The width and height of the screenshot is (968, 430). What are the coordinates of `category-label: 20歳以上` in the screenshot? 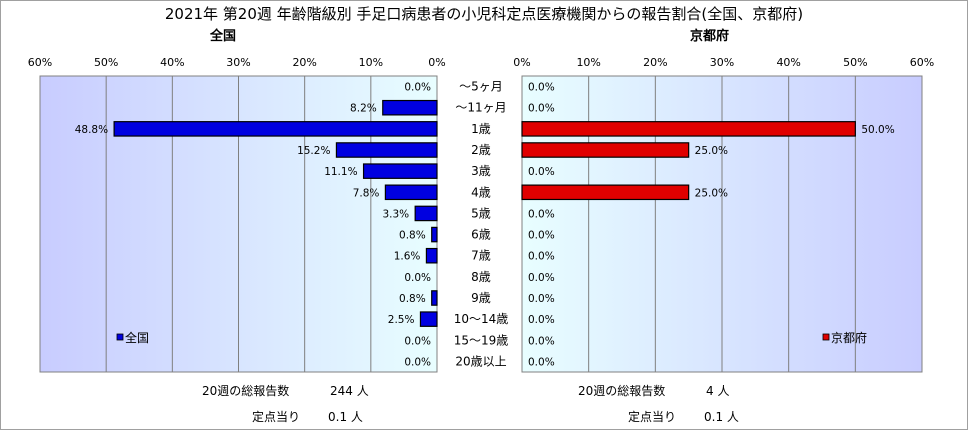 It's located at (480, 361).